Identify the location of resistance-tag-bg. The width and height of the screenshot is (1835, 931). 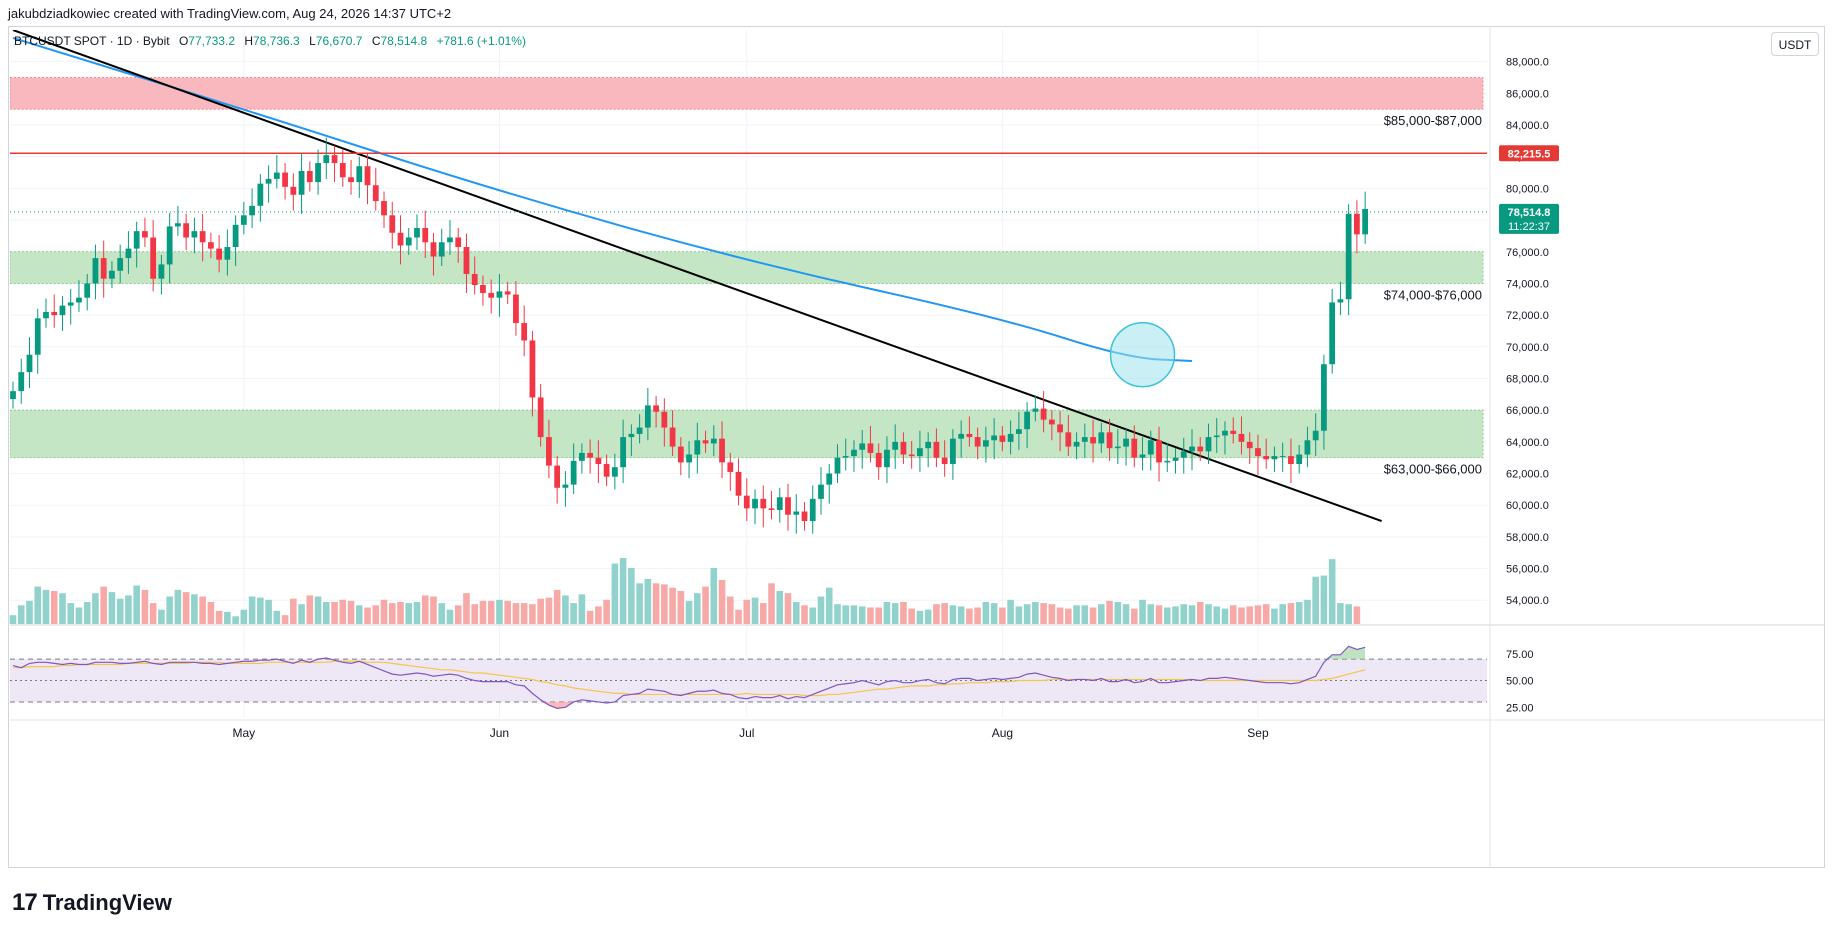
(1529, 153).